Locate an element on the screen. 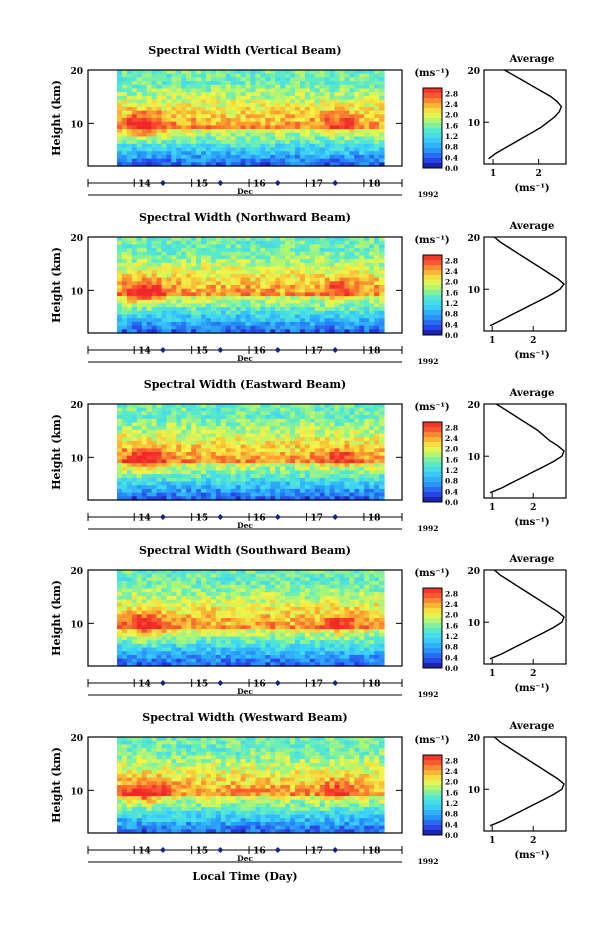 The image size is (616, 931). y-tick-label: 20 is located at coordinates (76, 406).